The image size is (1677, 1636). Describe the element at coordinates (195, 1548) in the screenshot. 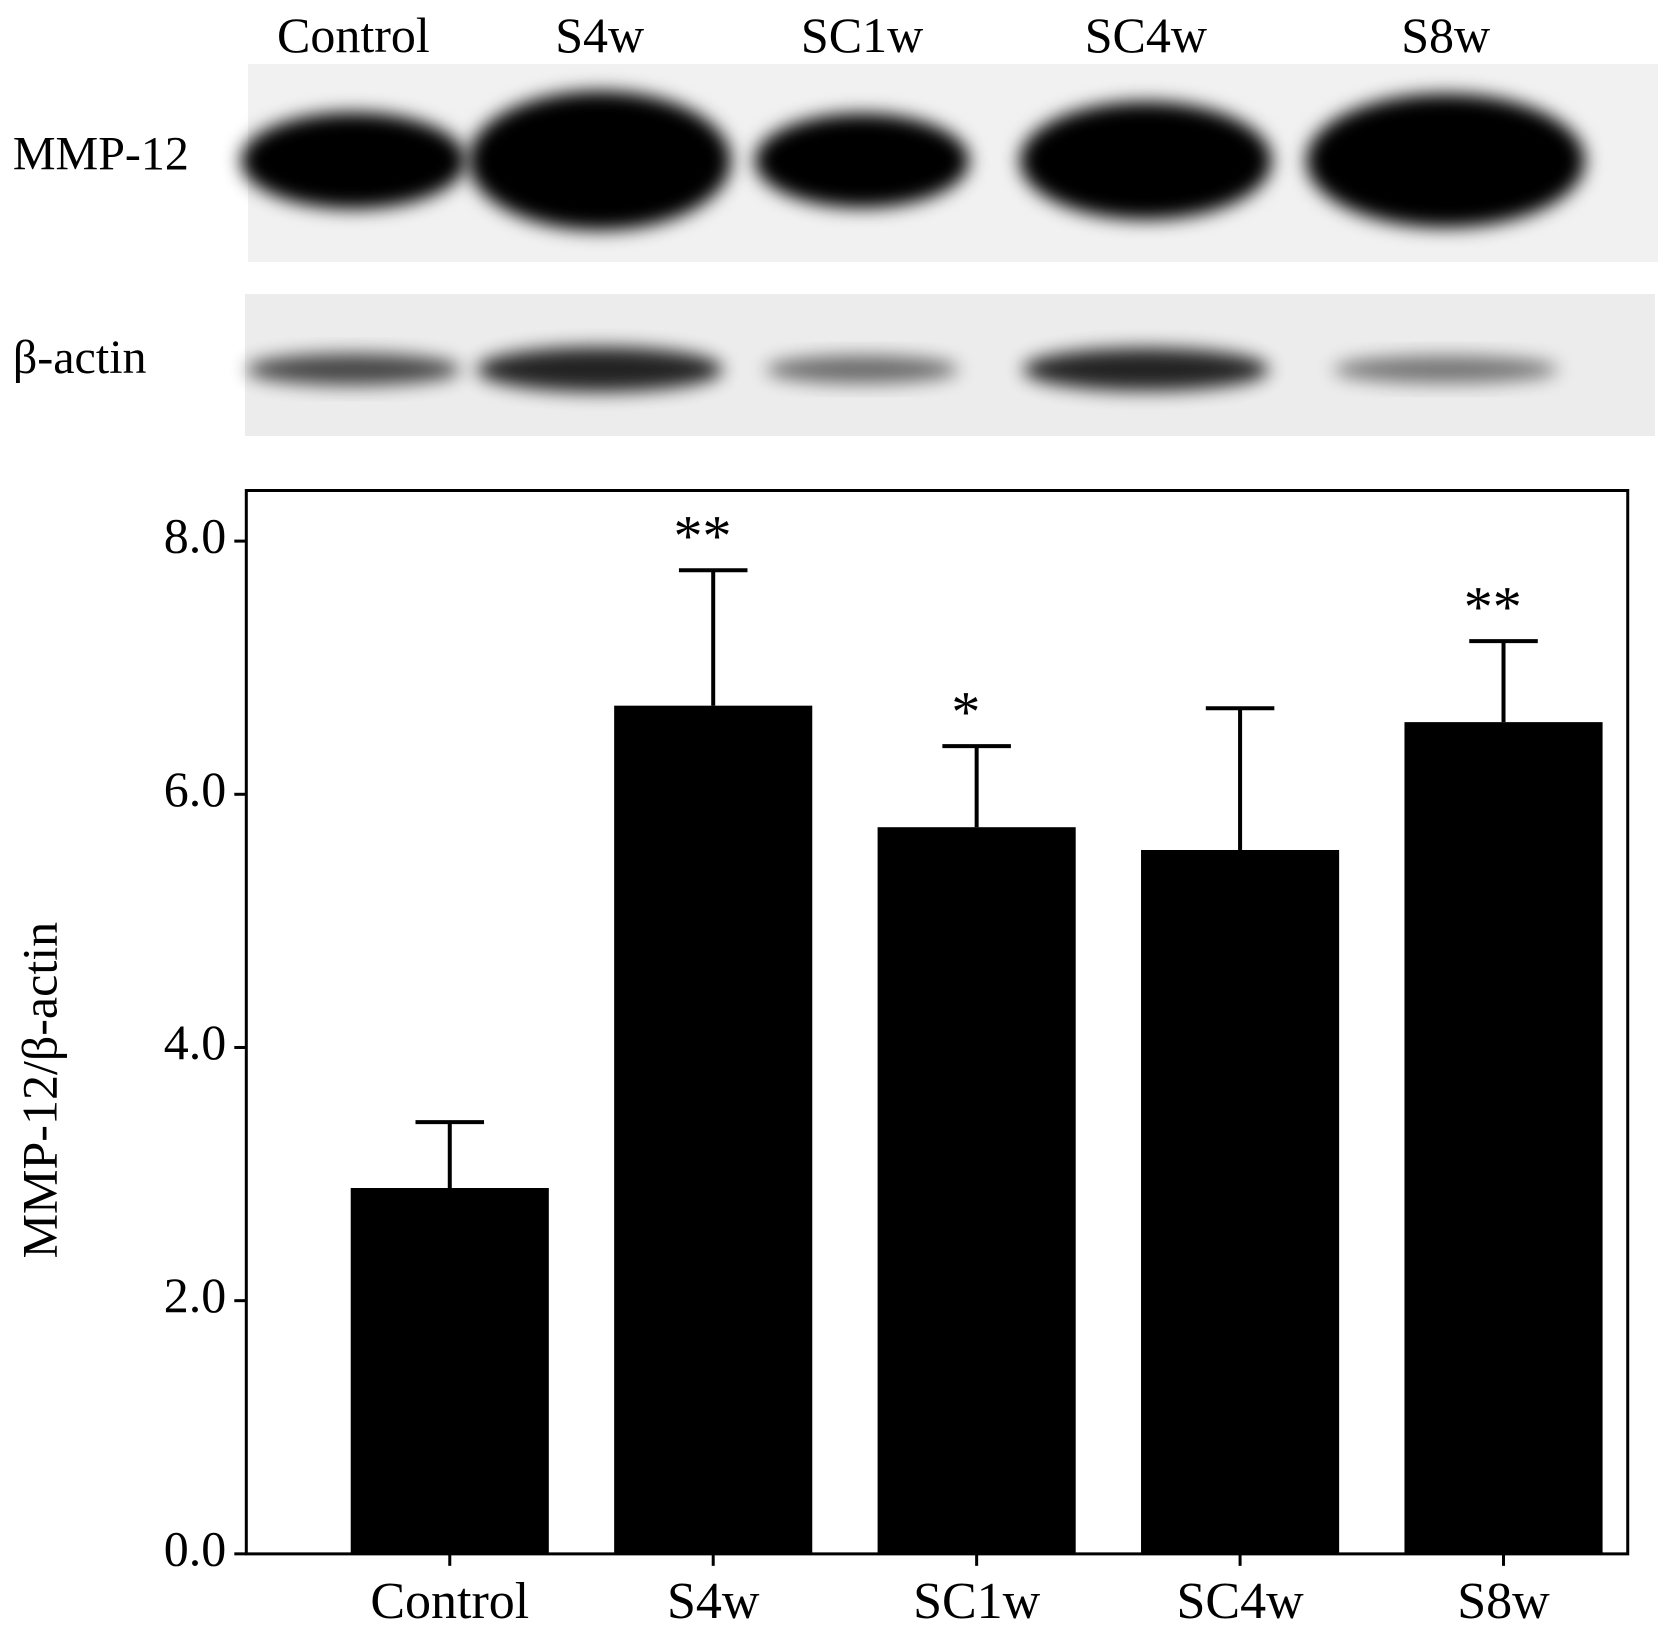

I see `y-tick-label: 0.0` at that location.